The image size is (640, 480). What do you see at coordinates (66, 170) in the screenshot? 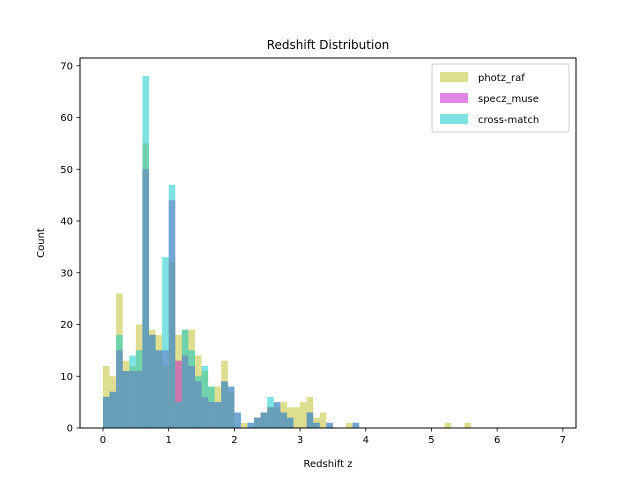
I see `y-tick-label: 50` at bounding box center [66, 170].